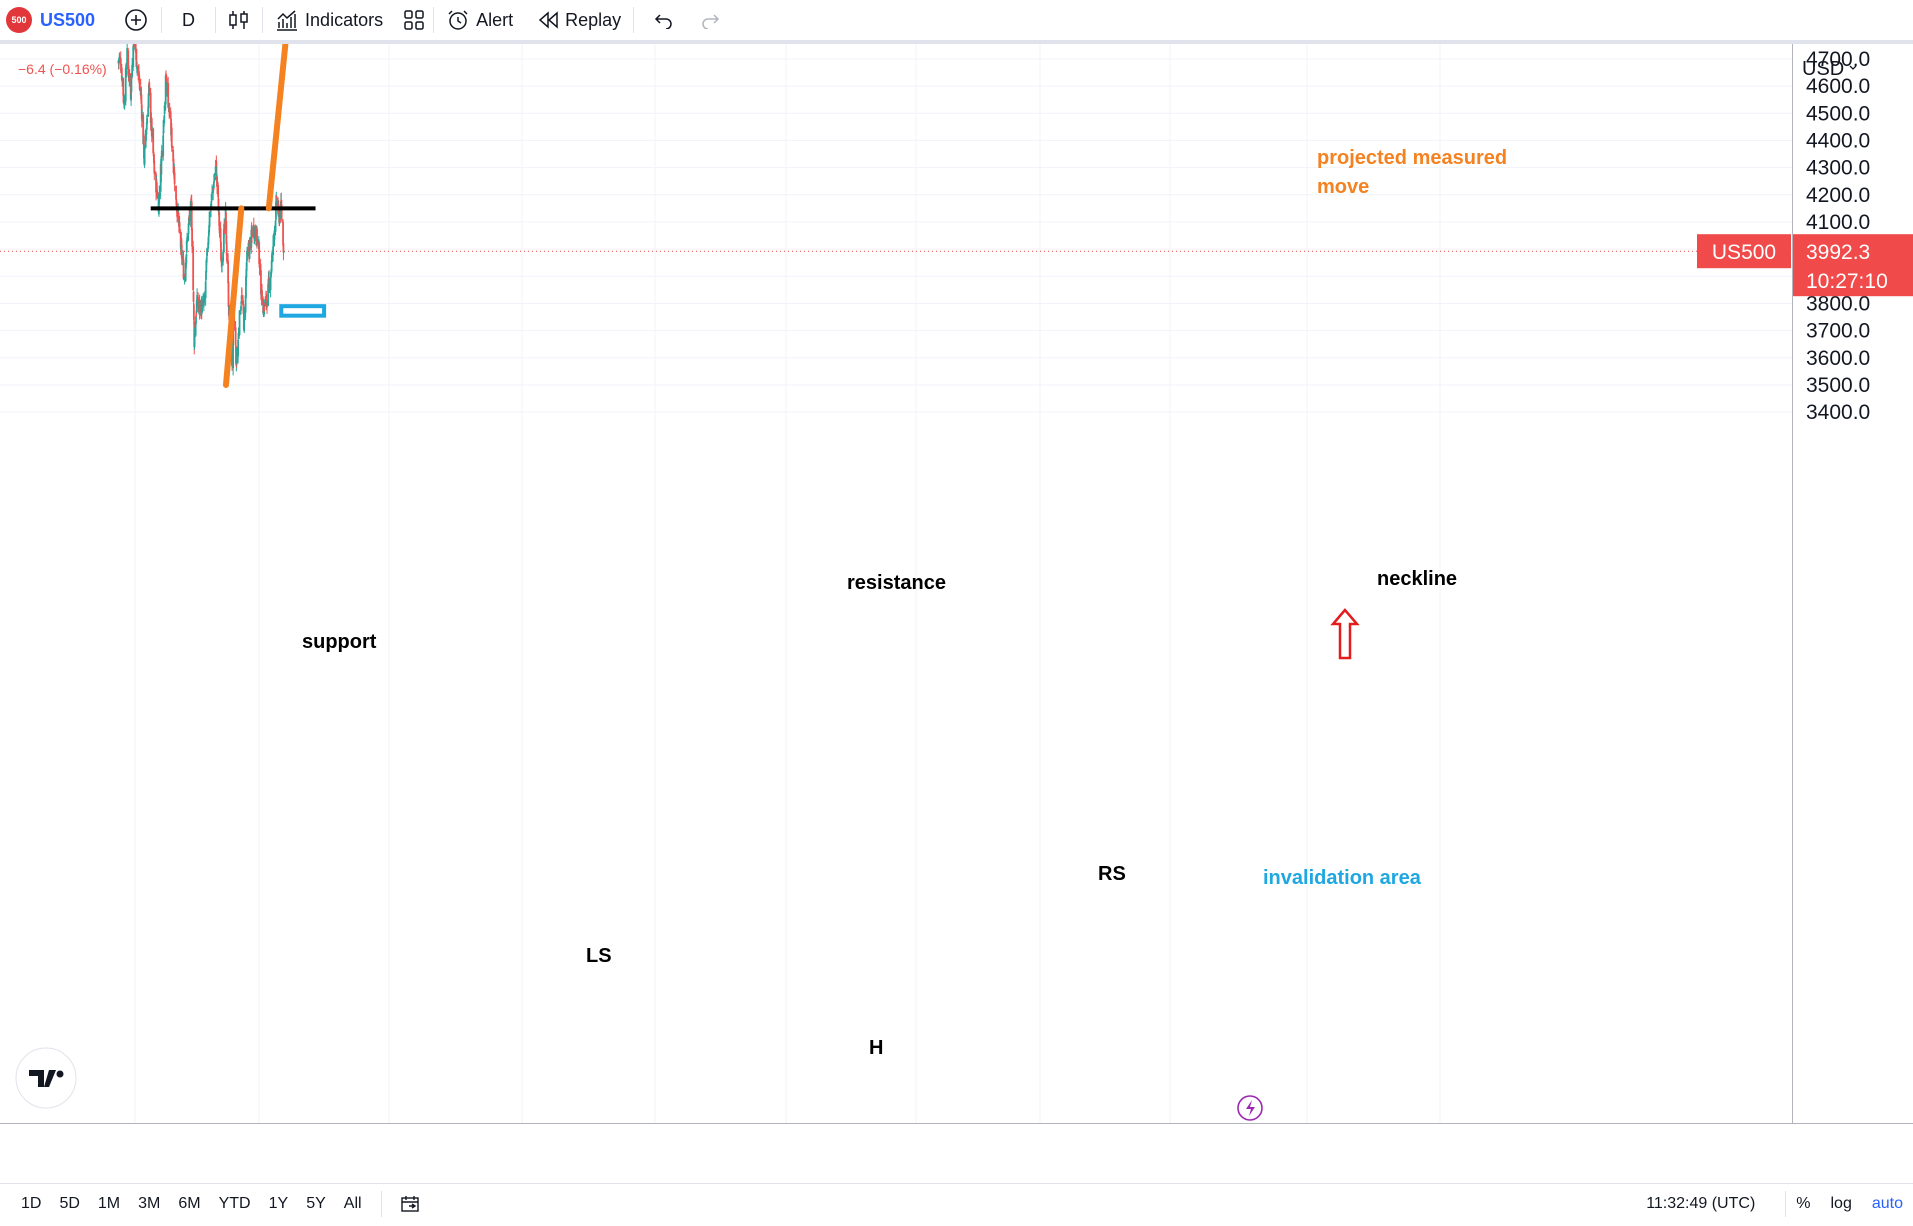 Image resolution: width=1913 pixels, height=1226 pixels. What do you see at coordinates (876, 1048) in the screenshot?
I see `h-label: H` at bounding box center [876, 1048].